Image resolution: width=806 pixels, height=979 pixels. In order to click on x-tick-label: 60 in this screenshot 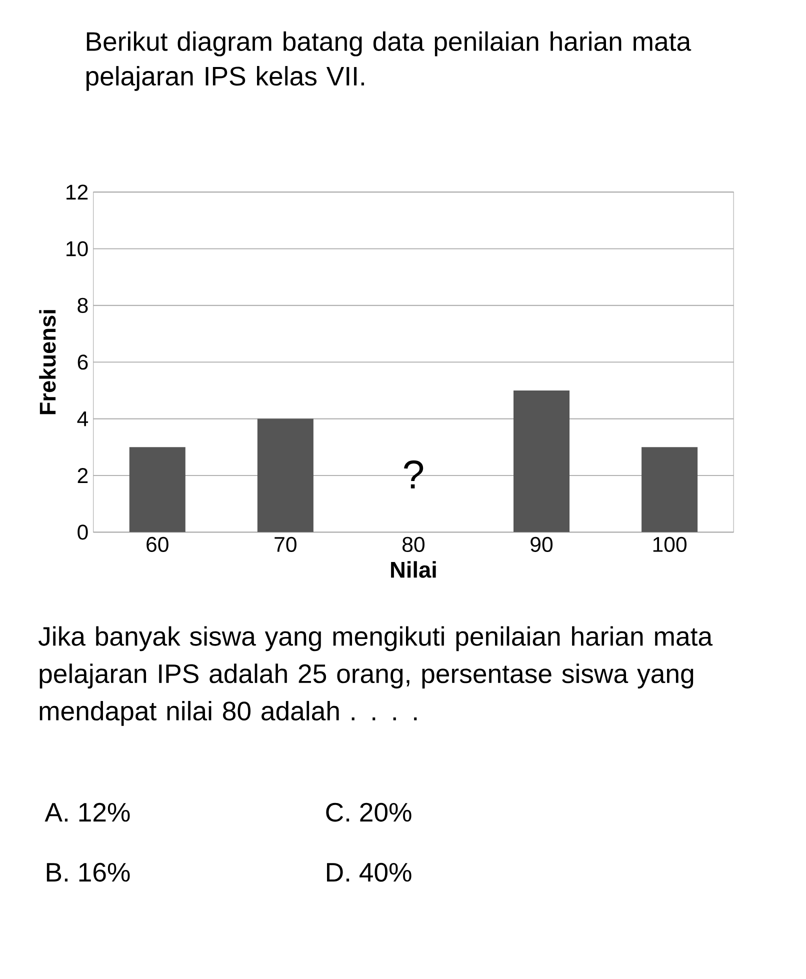, I will do `click(157, 544)`.